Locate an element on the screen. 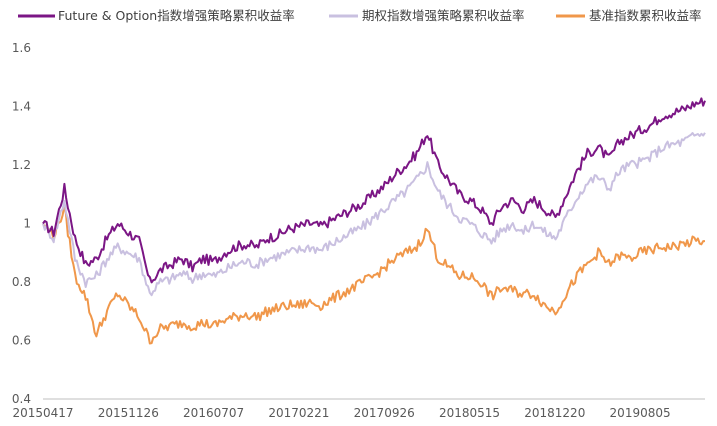  y-tick-label: 1.6 is located at coordinates (21, 48).